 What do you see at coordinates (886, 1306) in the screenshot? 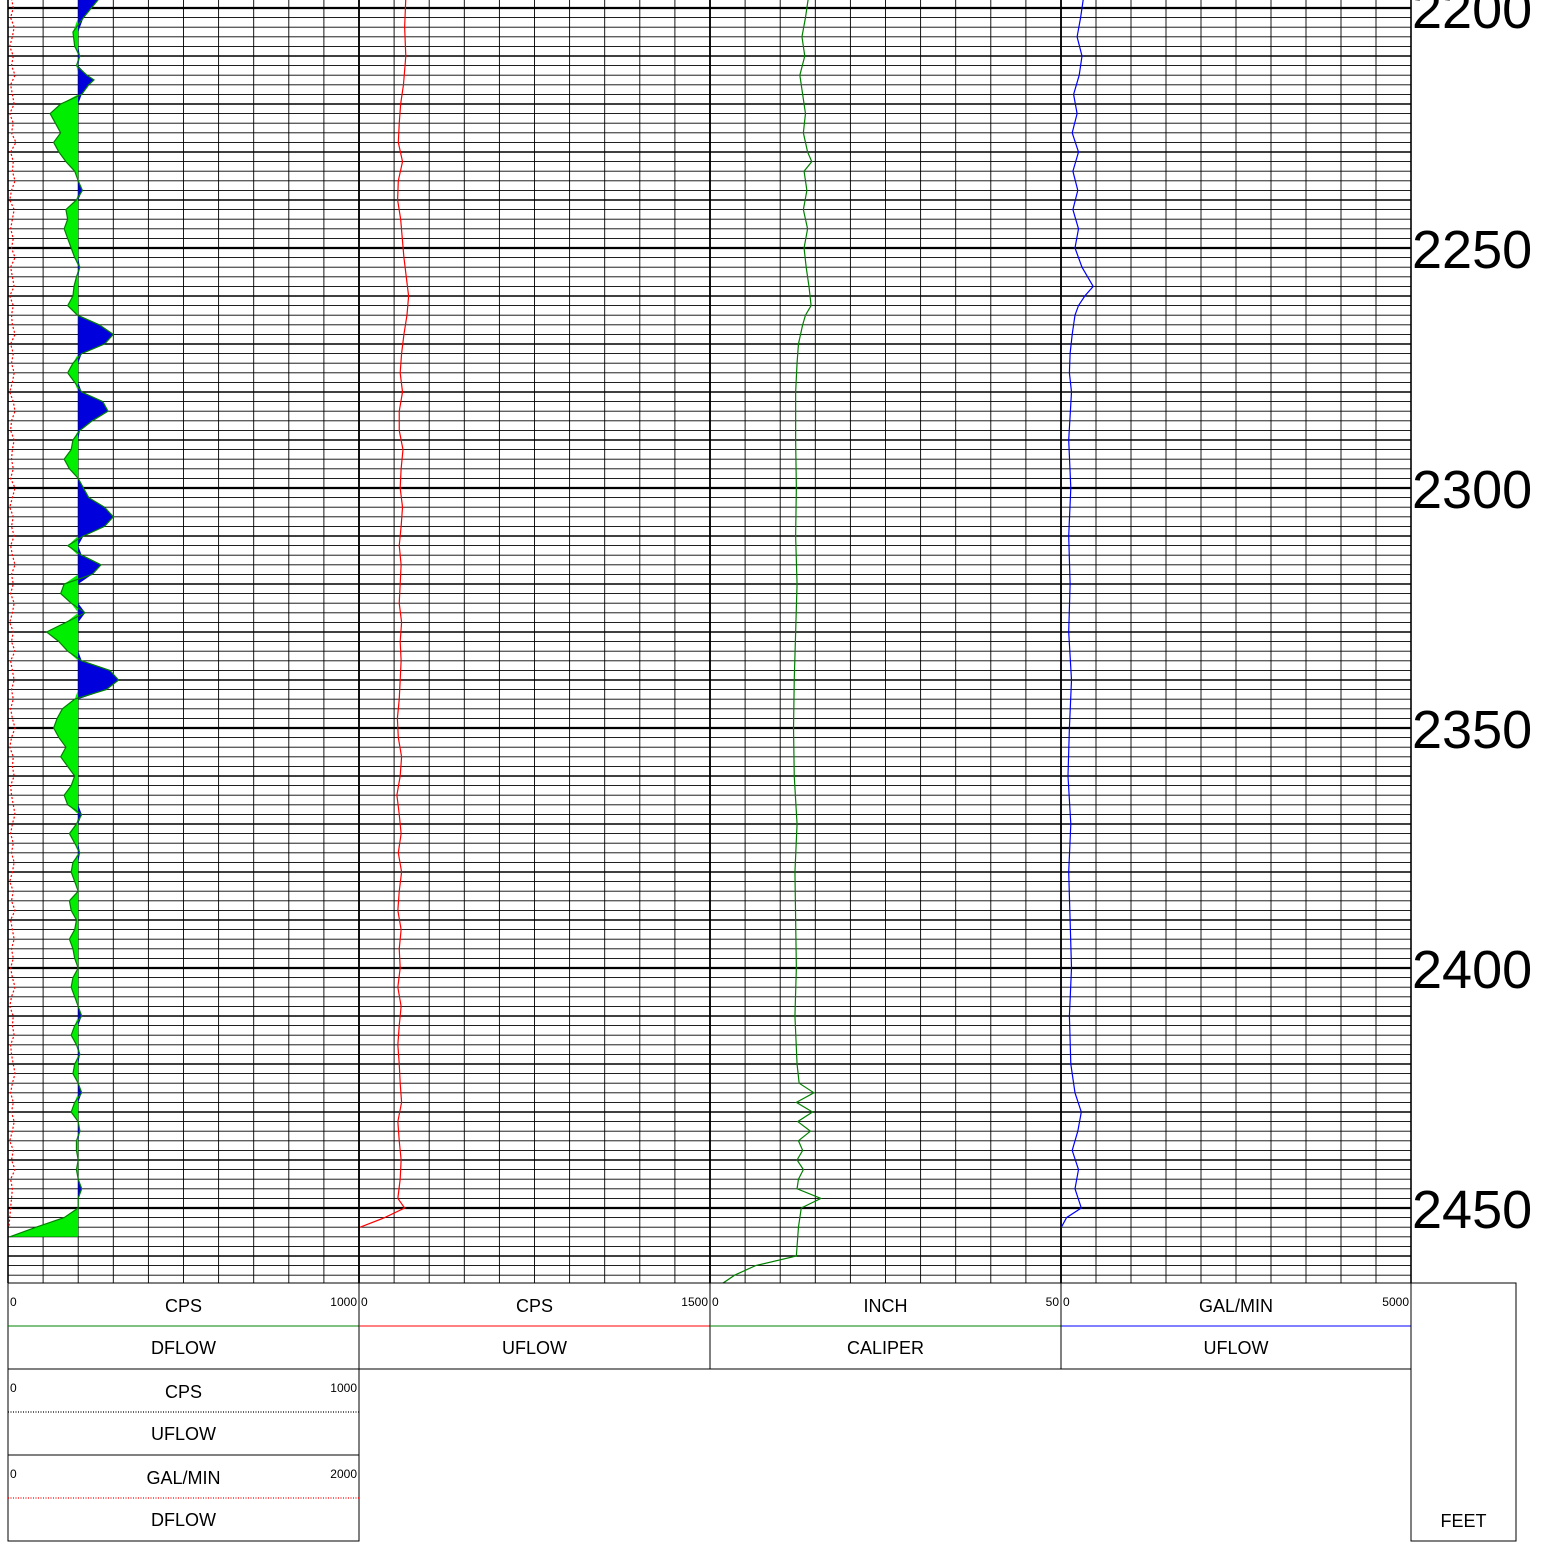
I see `curve-unit: INCH` at bounding box center [886, 1306].